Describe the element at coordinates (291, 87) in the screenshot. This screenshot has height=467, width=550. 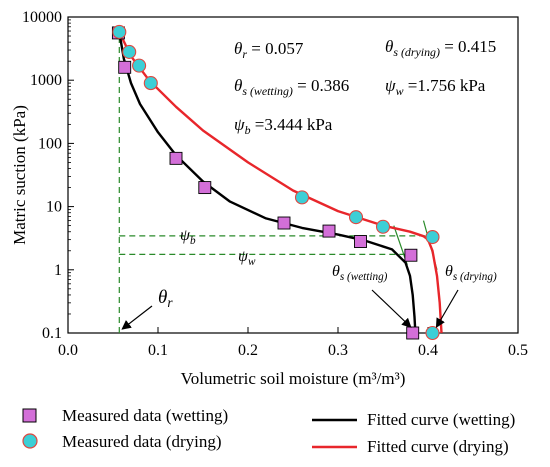
I see `theta-s-wetting-annotation: θs (wetting) = 0.386` at that location.